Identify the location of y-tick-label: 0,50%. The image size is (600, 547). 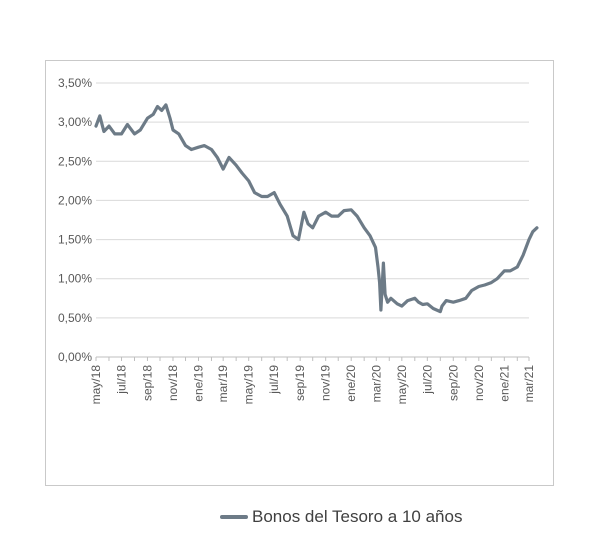
(75, 318).